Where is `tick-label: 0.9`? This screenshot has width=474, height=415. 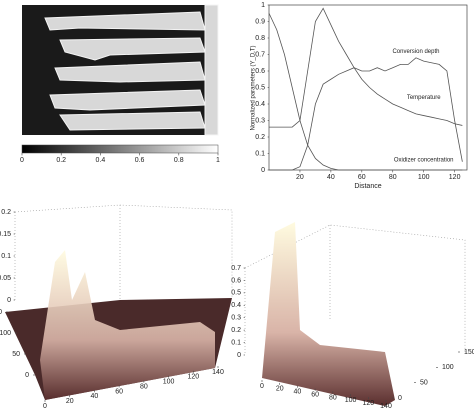 tick-label: 0.9 is located at coordinates (260, 21).